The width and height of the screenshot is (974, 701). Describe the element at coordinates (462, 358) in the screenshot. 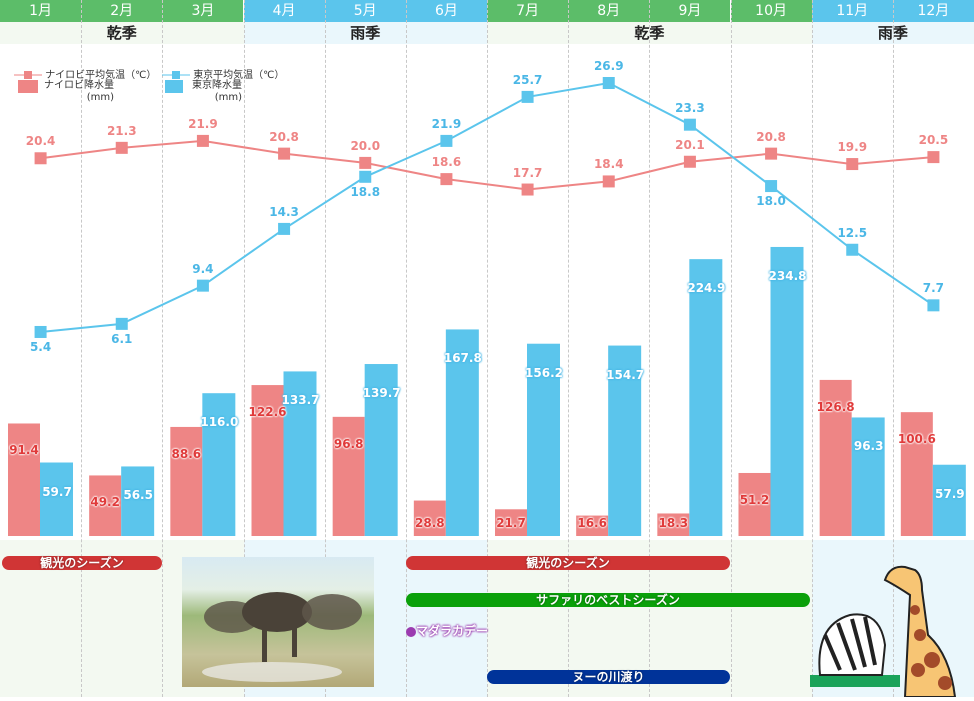

I see `tokyo-rain-label: 167.8` at that location.